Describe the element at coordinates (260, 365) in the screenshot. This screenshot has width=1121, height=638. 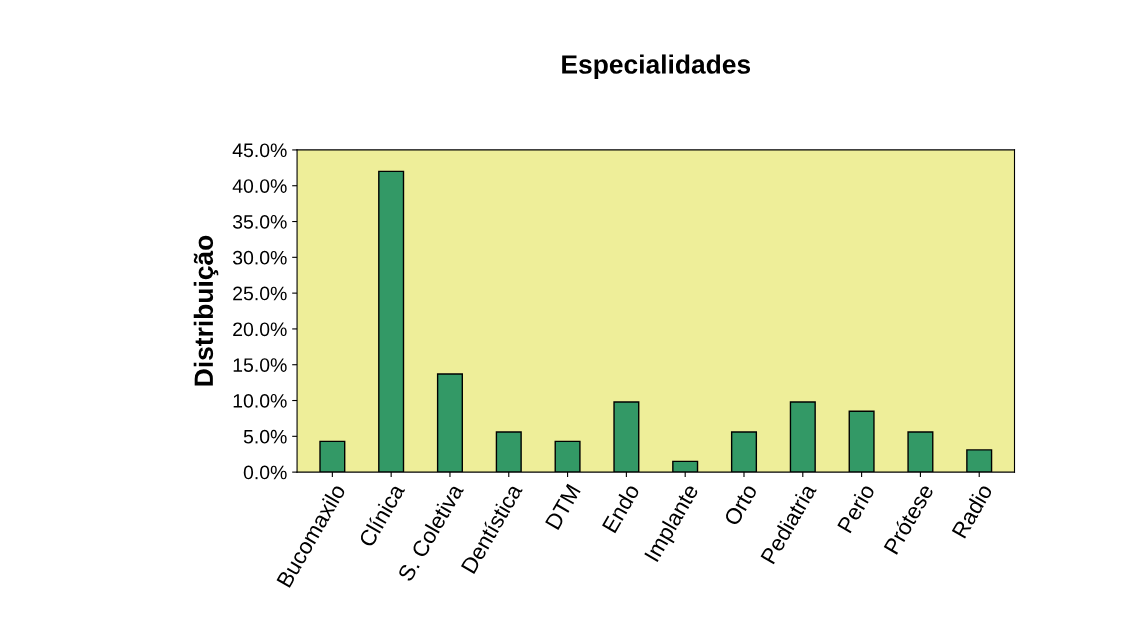
I see `y-tick-label: 15.0%` at that location.